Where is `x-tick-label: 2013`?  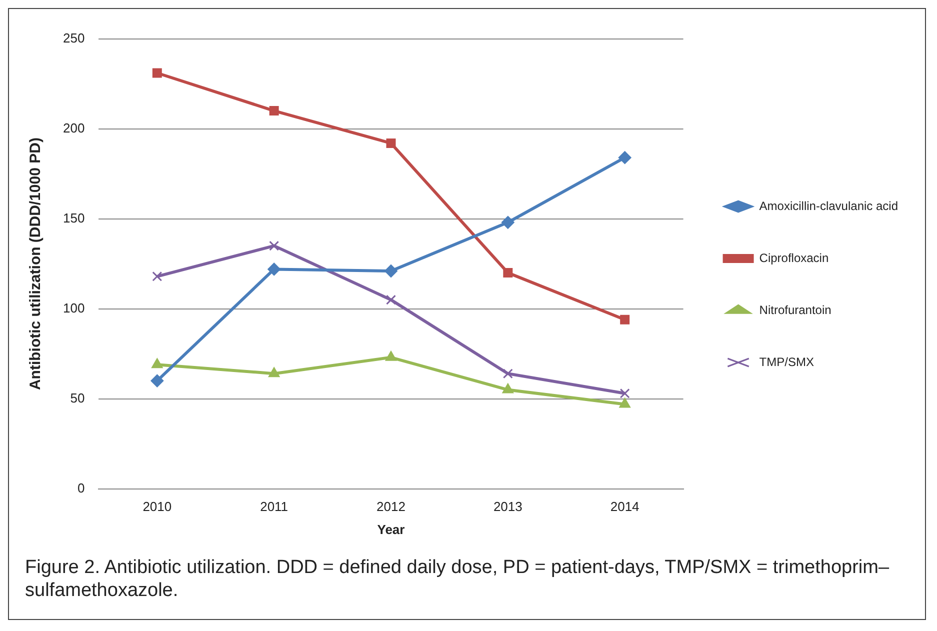
x-tick-label: 2013 is located at coordinates (507, 506).